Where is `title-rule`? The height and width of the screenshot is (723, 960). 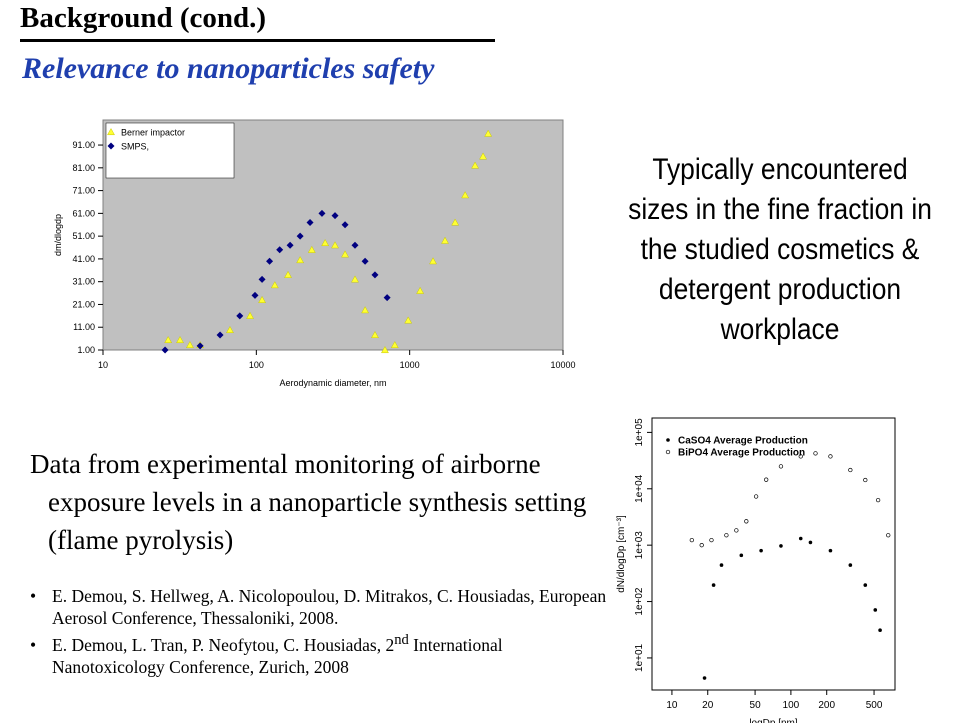
title-rule is located at coordinates (257, 40).